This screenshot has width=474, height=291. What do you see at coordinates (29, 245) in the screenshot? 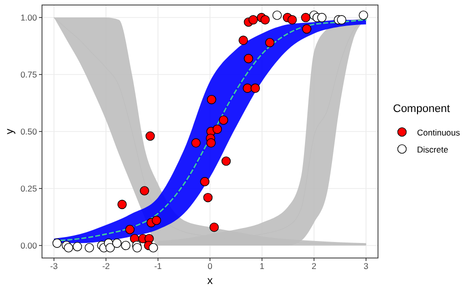
I see `y-tick-label: 0.00` at bounding box center [29, 245].